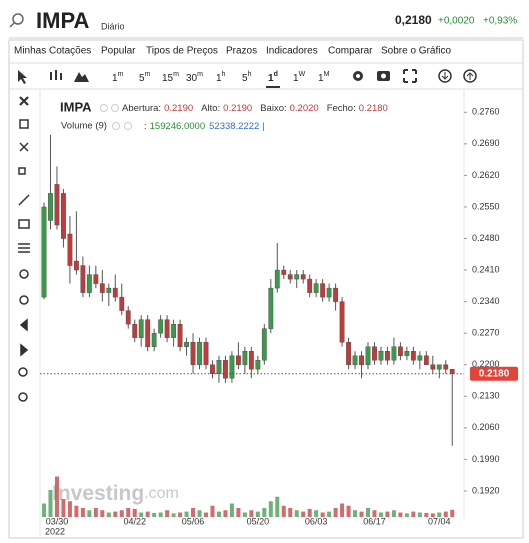 The height and width of the screenshot is (543, 529). Describe the element at coordinates (200, 74) in the screenshot. I see `timeframe-unit: m` at that location.